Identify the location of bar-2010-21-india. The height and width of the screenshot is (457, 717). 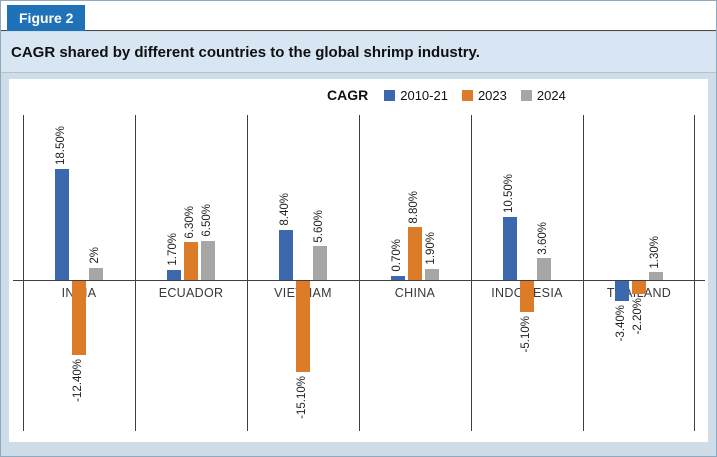
(62, 224).